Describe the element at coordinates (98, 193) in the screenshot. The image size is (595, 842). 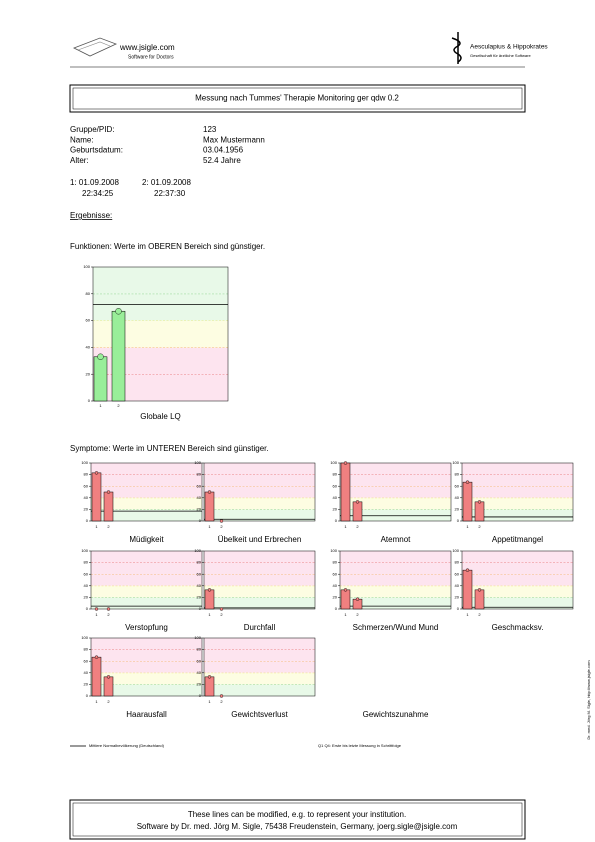
I see `measurement-time: 22:34:25` at that location.